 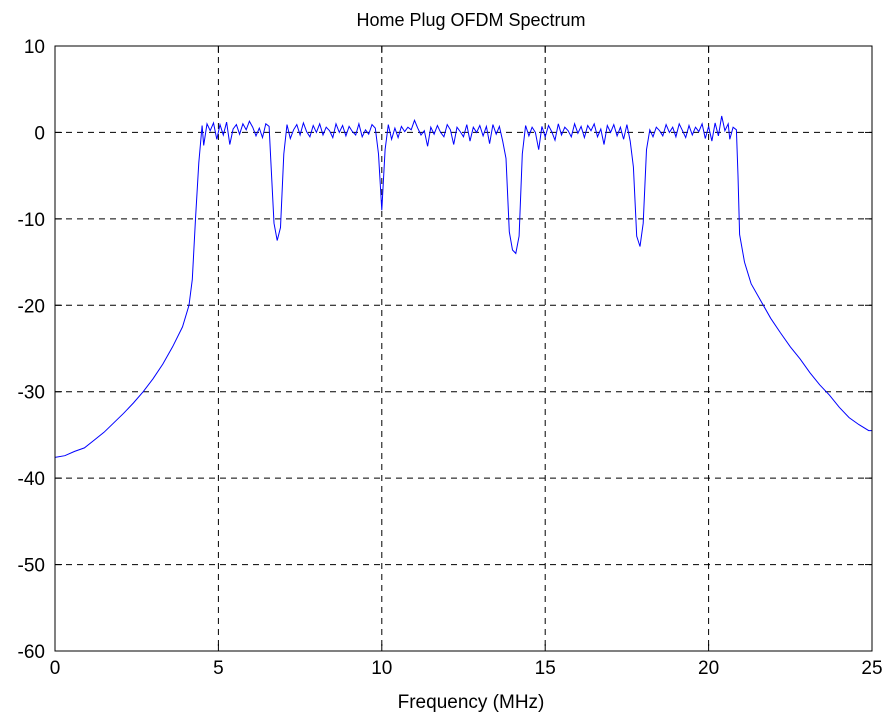 What do you see at coordinates (31, 306) in the screenshot?
I see `y-tick-label: -20` at bounding box center [31, 306].